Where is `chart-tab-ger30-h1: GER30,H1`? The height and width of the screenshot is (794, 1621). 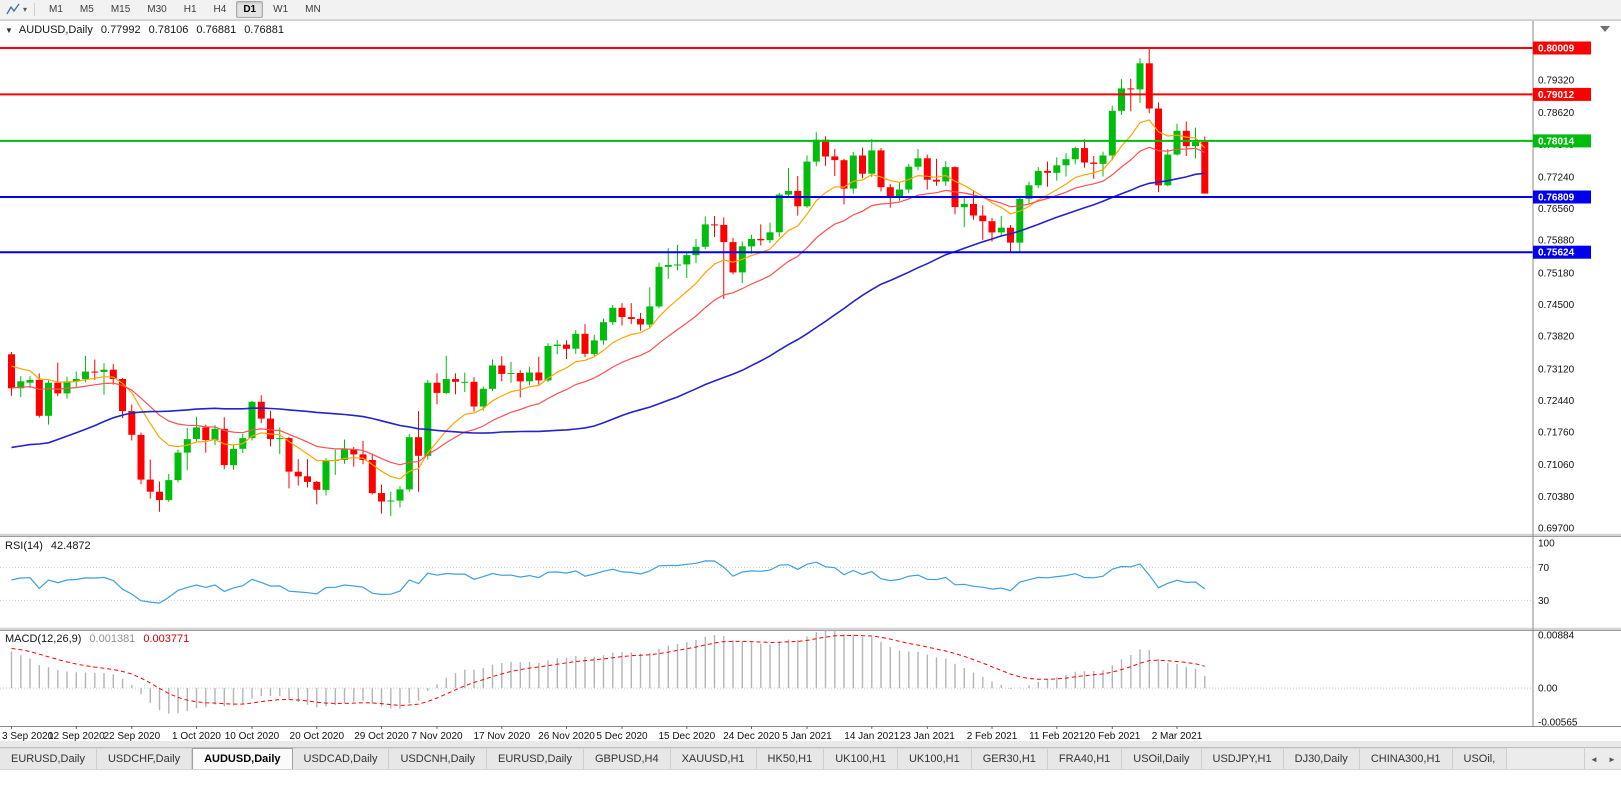
chart-tab-ger30-h1: GER30,H1 is located at coordinates (1009, 758).